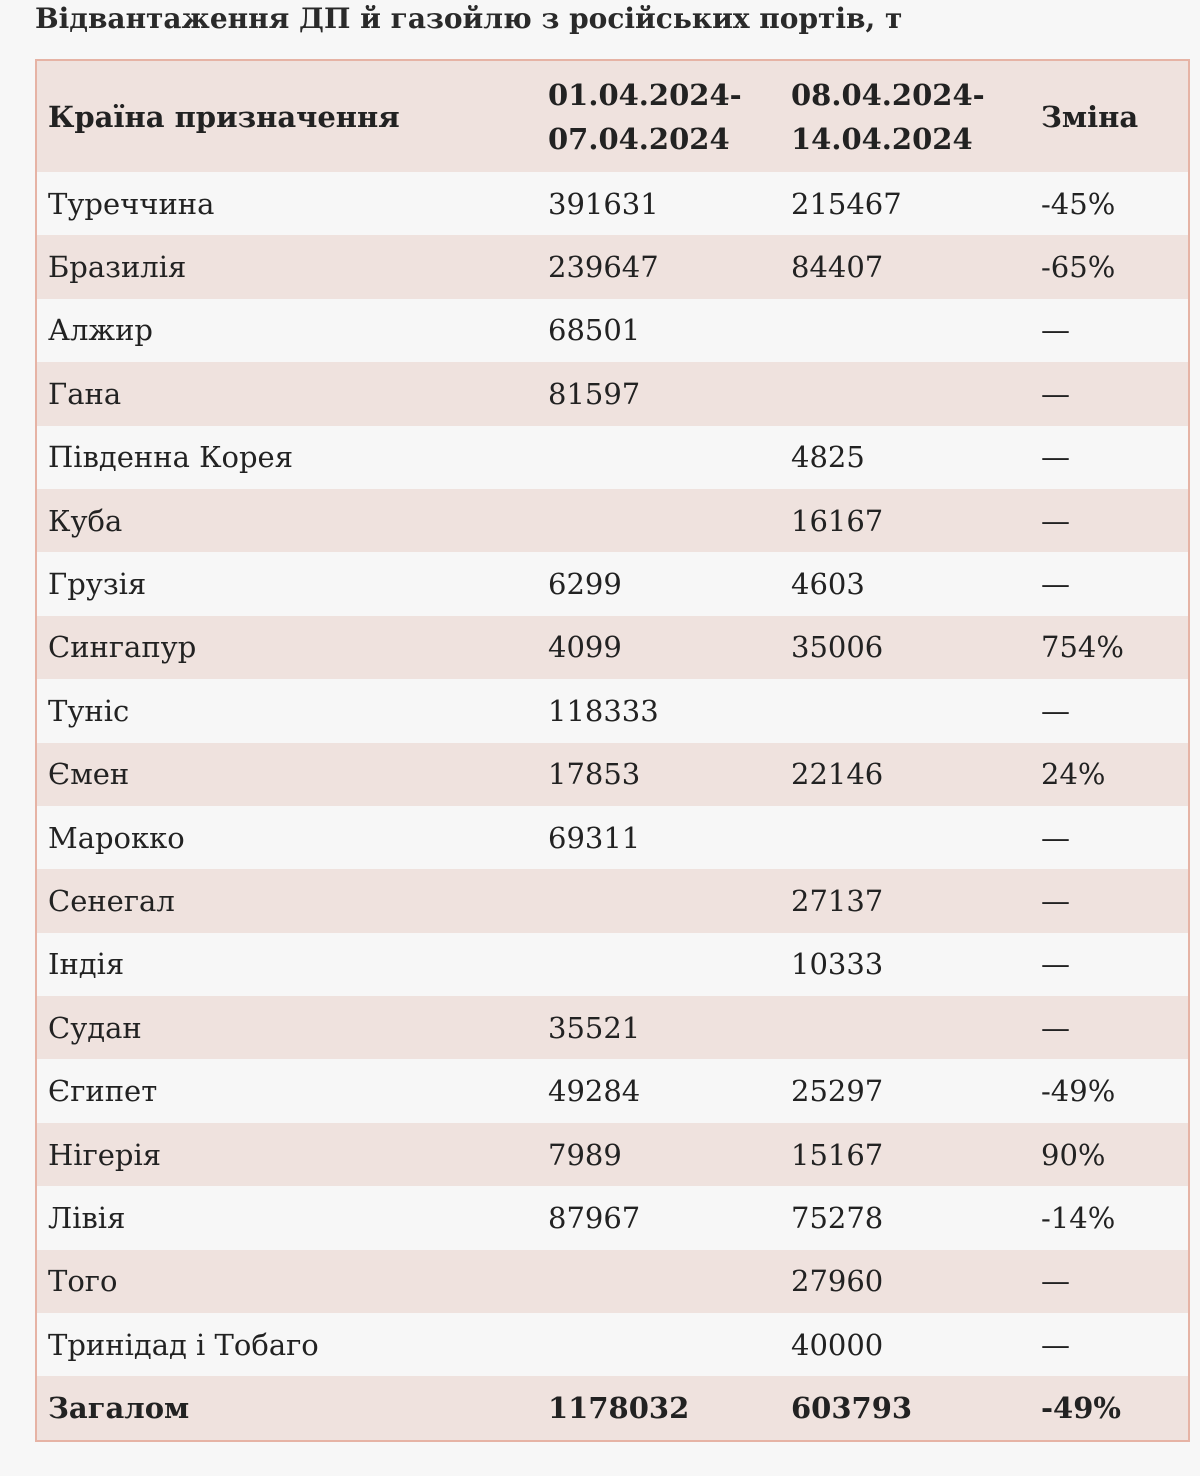 This screenshot has width=1200, height=1476. I want to click on header-period-2-end: 14.04.2024, so click(882, 138).